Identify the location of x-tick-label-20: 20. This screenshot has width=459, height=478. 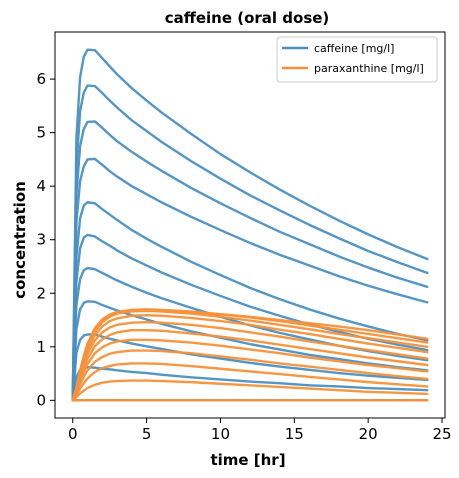
(368, 434).